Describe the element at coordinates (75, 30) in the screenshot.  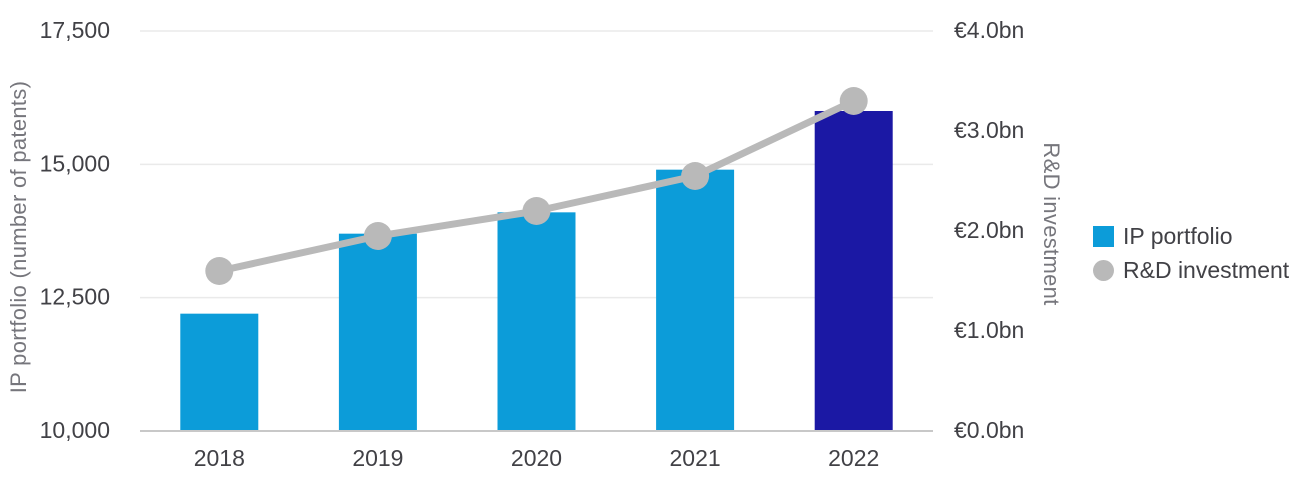
I see `left-tick-label-17500: 17,500` at that location.